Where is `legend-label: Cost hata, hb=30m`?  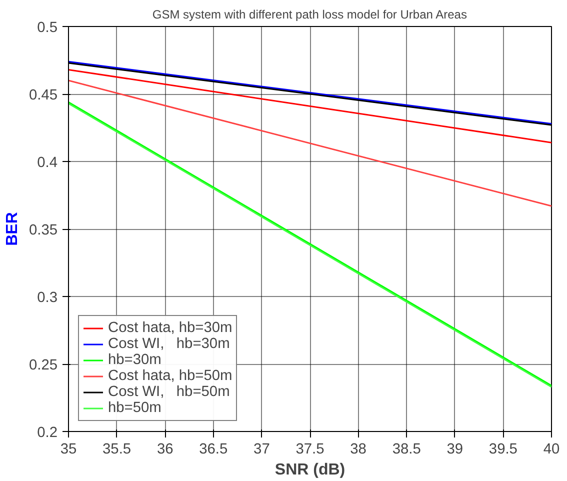 legend-label: Cost hata, hb=30m is located at coordinates (170, 328).